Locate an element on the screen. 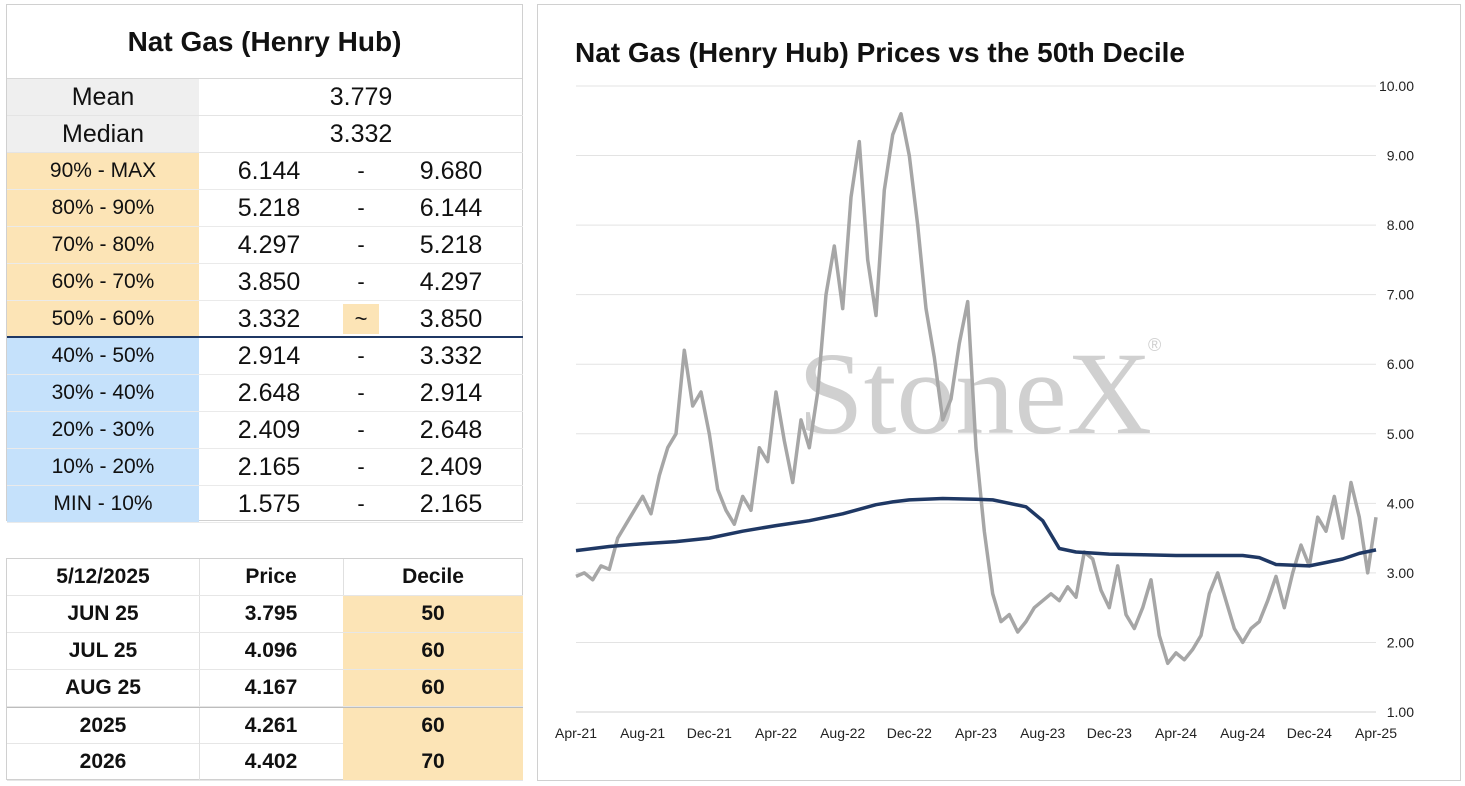 Image resolution: width=1465 pixels, height=786 pixels. decile-band-label: 20% - 30% is located at coordinates (103, 430).